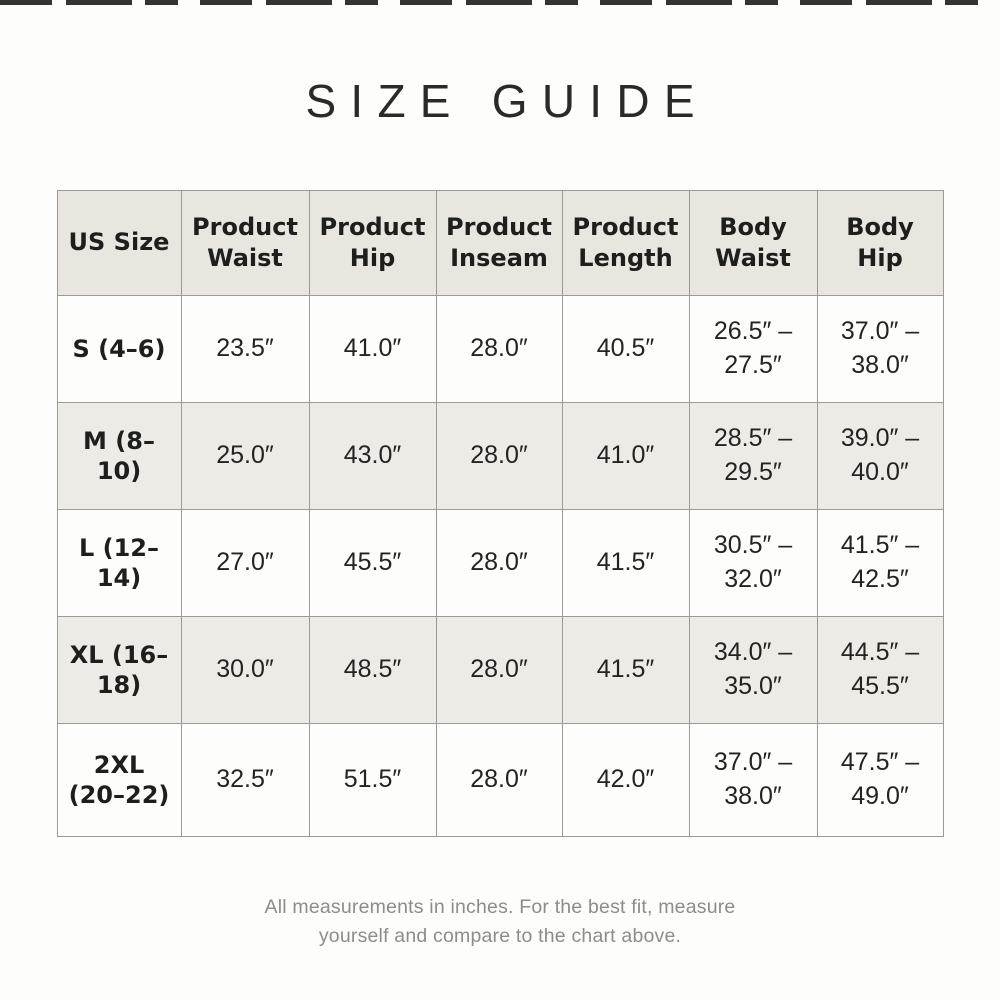 This screenshot has height=1000, width=1000. What do you see at coordinates (372, 780) in the screenshot?
I see `measurement-cell: 51.5″` at bounding box center [372, 780].